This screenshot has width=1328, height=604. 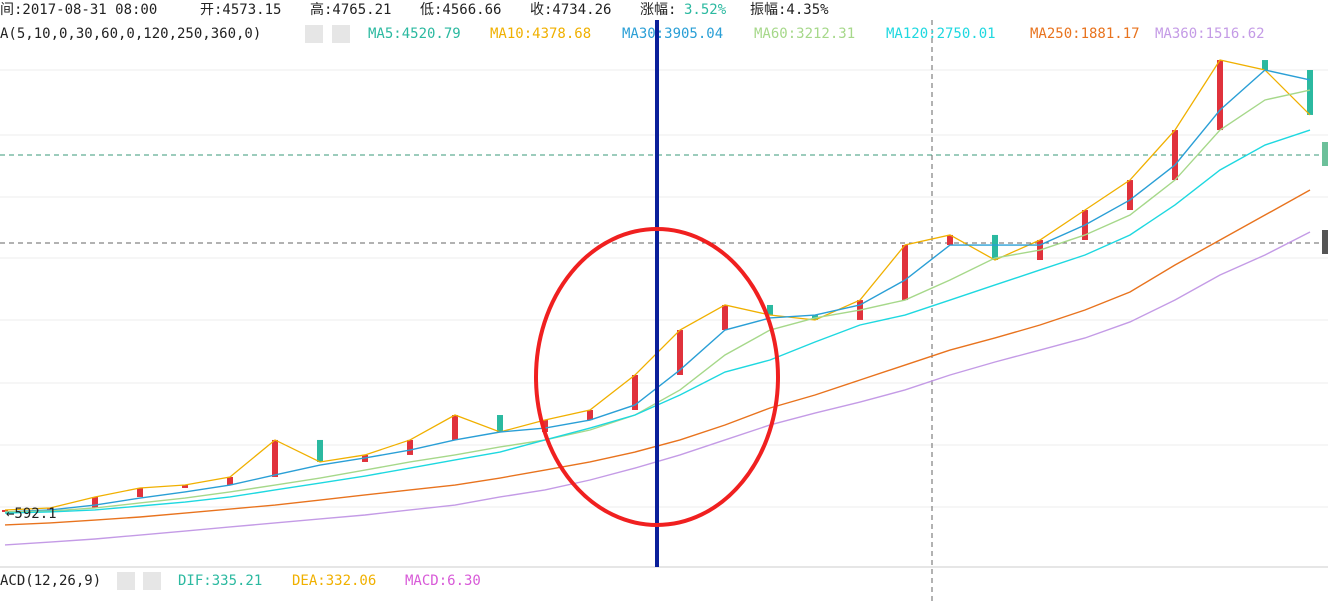 What do you see at coordinates (1085, 34) in the screenshot?
I see `ma-legend-item: MA250:1881.17` at bounding box center [1085, 34].